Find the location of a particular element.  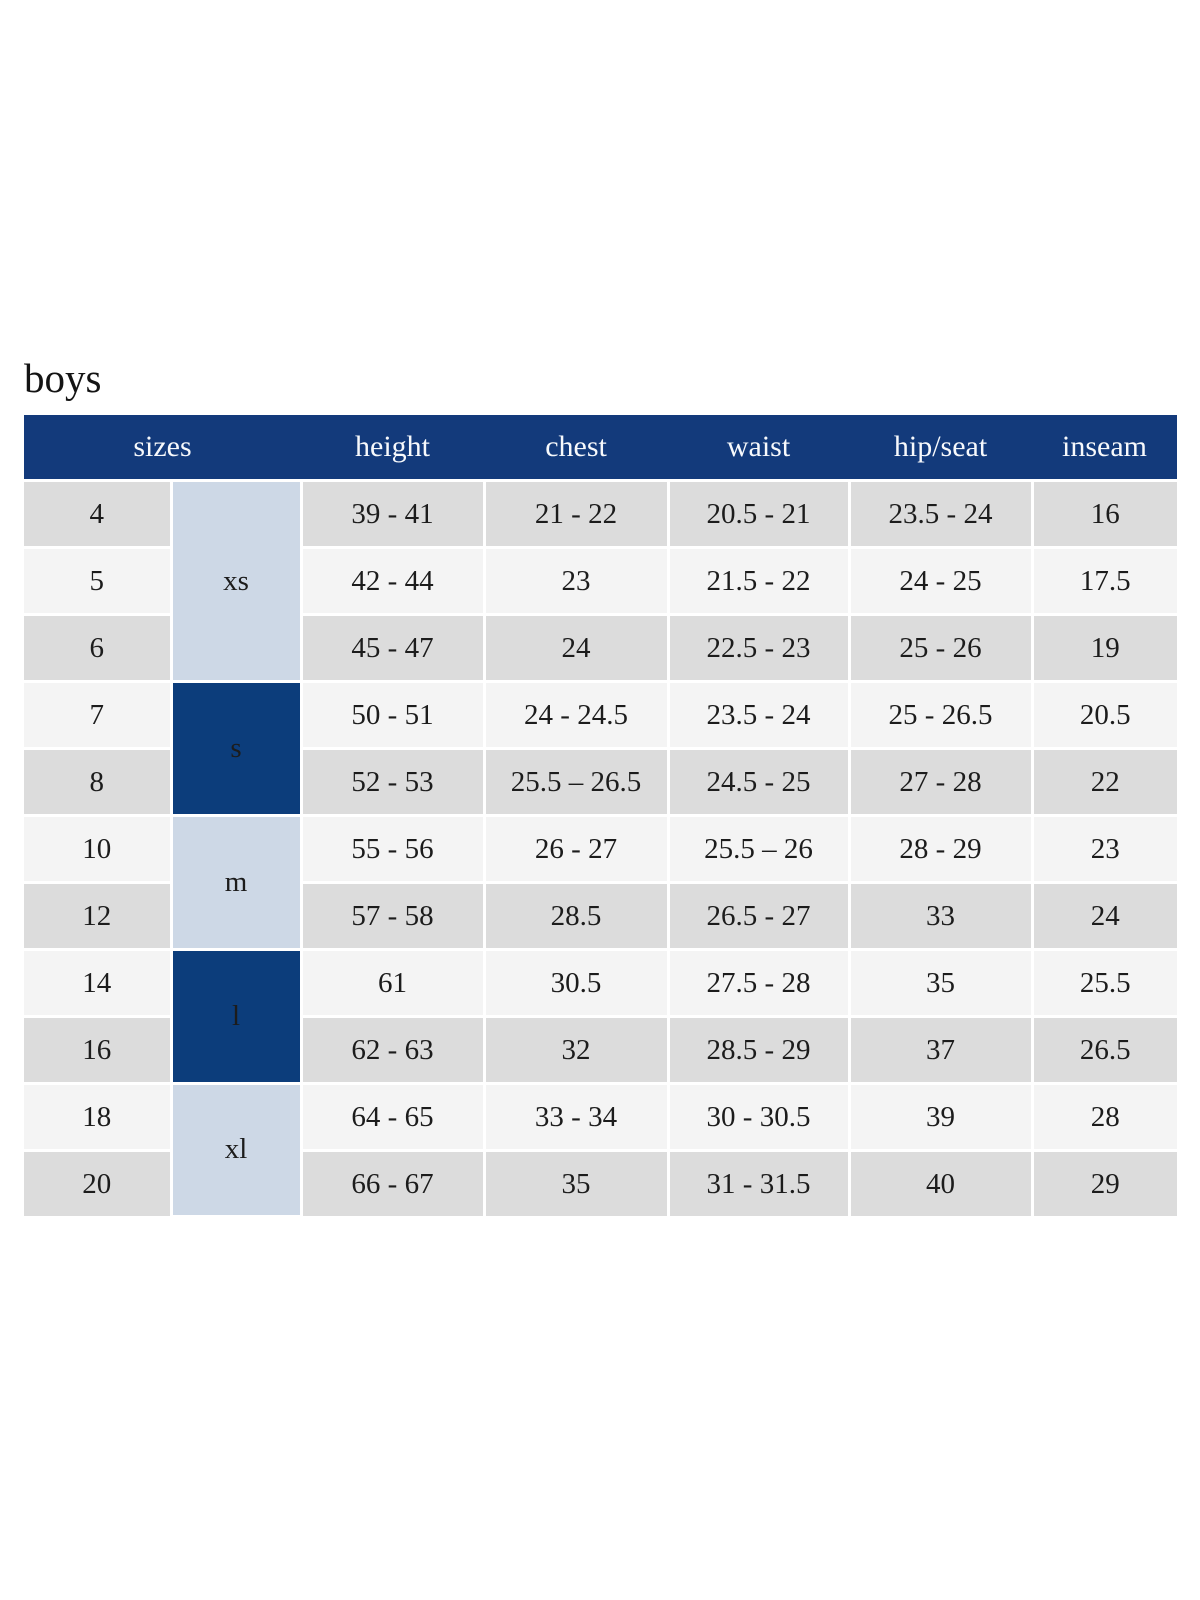

chest-cell: 24 - 24.5 is located at coordinates (576, 715).